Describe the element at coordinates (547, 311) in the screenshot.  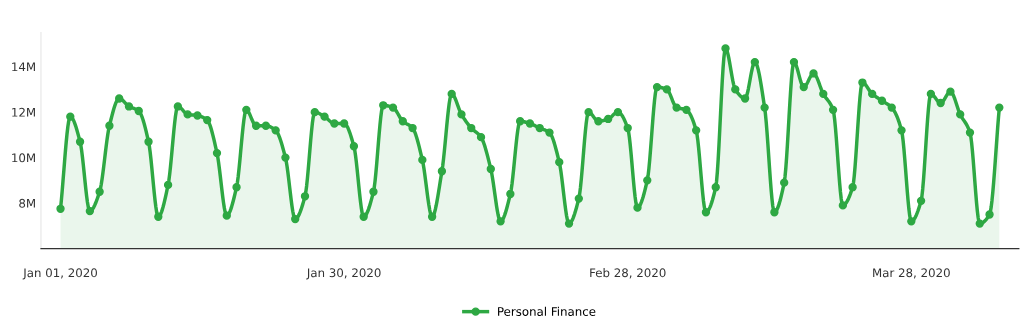
I see `legend-label: Personal Finance` at that location.